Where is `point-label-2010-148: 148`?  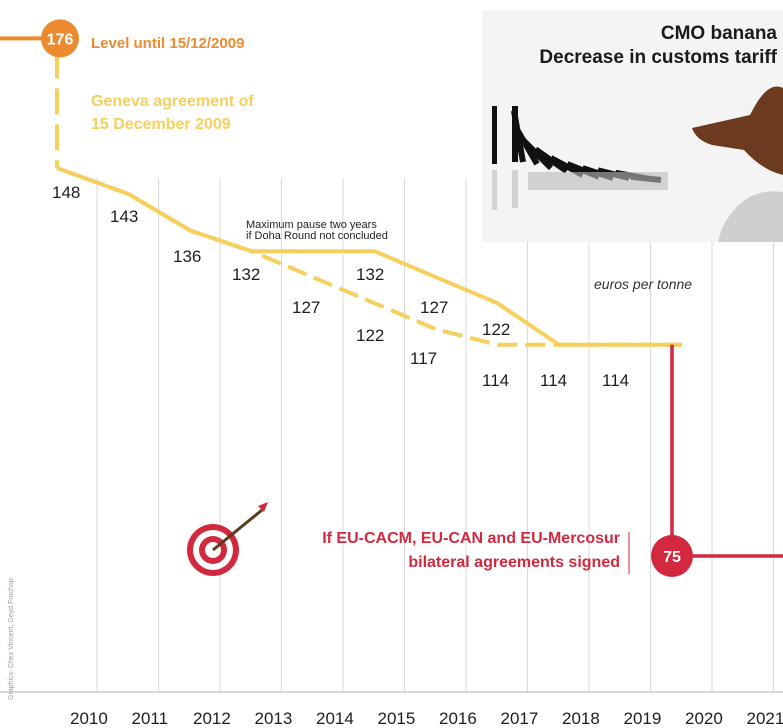 point-label-2010-148: 148 is located at coordinates (66, 192).